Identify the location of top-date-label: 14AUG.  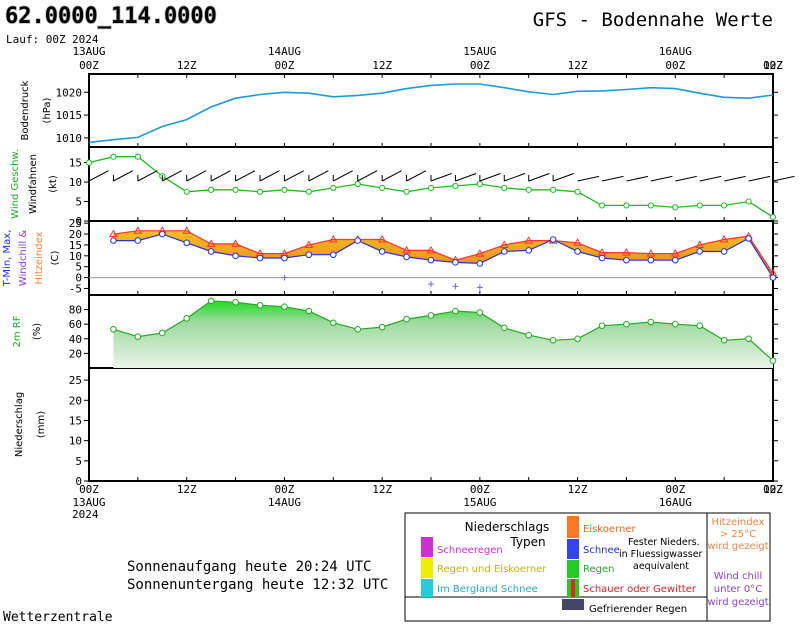
(284, 51).